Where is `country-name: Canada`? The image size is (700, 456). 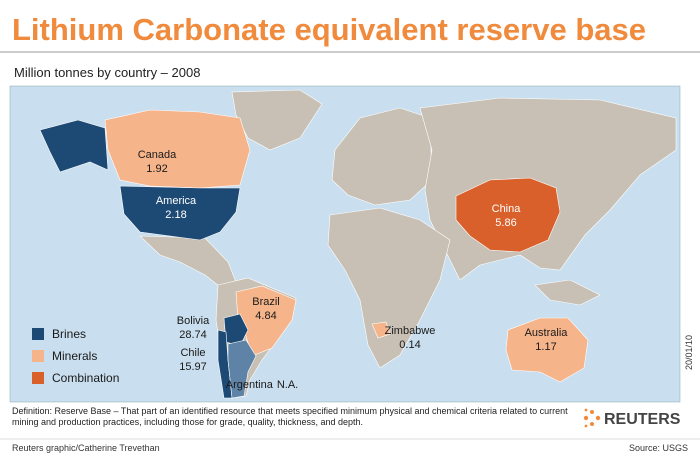
country-name: Canada is located at coordinates (157, 155).